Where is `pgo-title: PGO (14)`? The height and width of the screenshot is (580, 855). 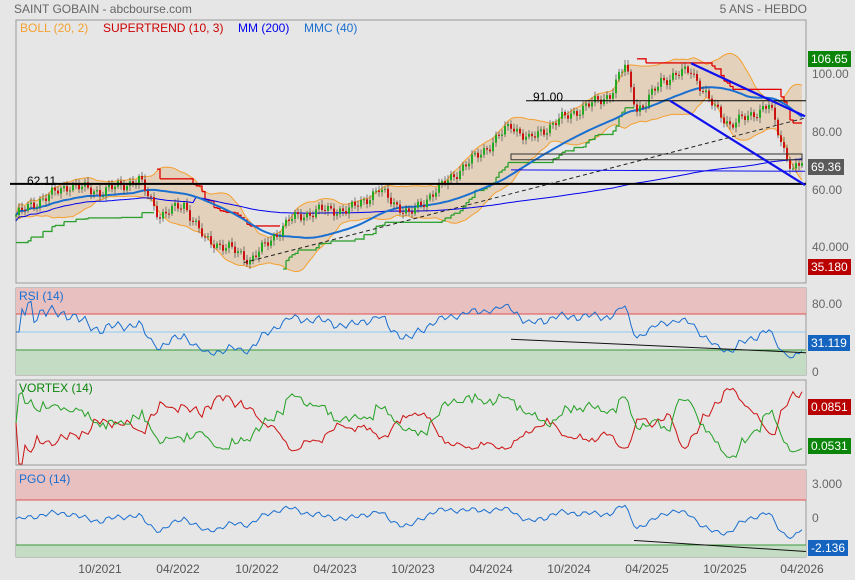
pgo-title: PGO (14) is located at coordinates (45, 479).